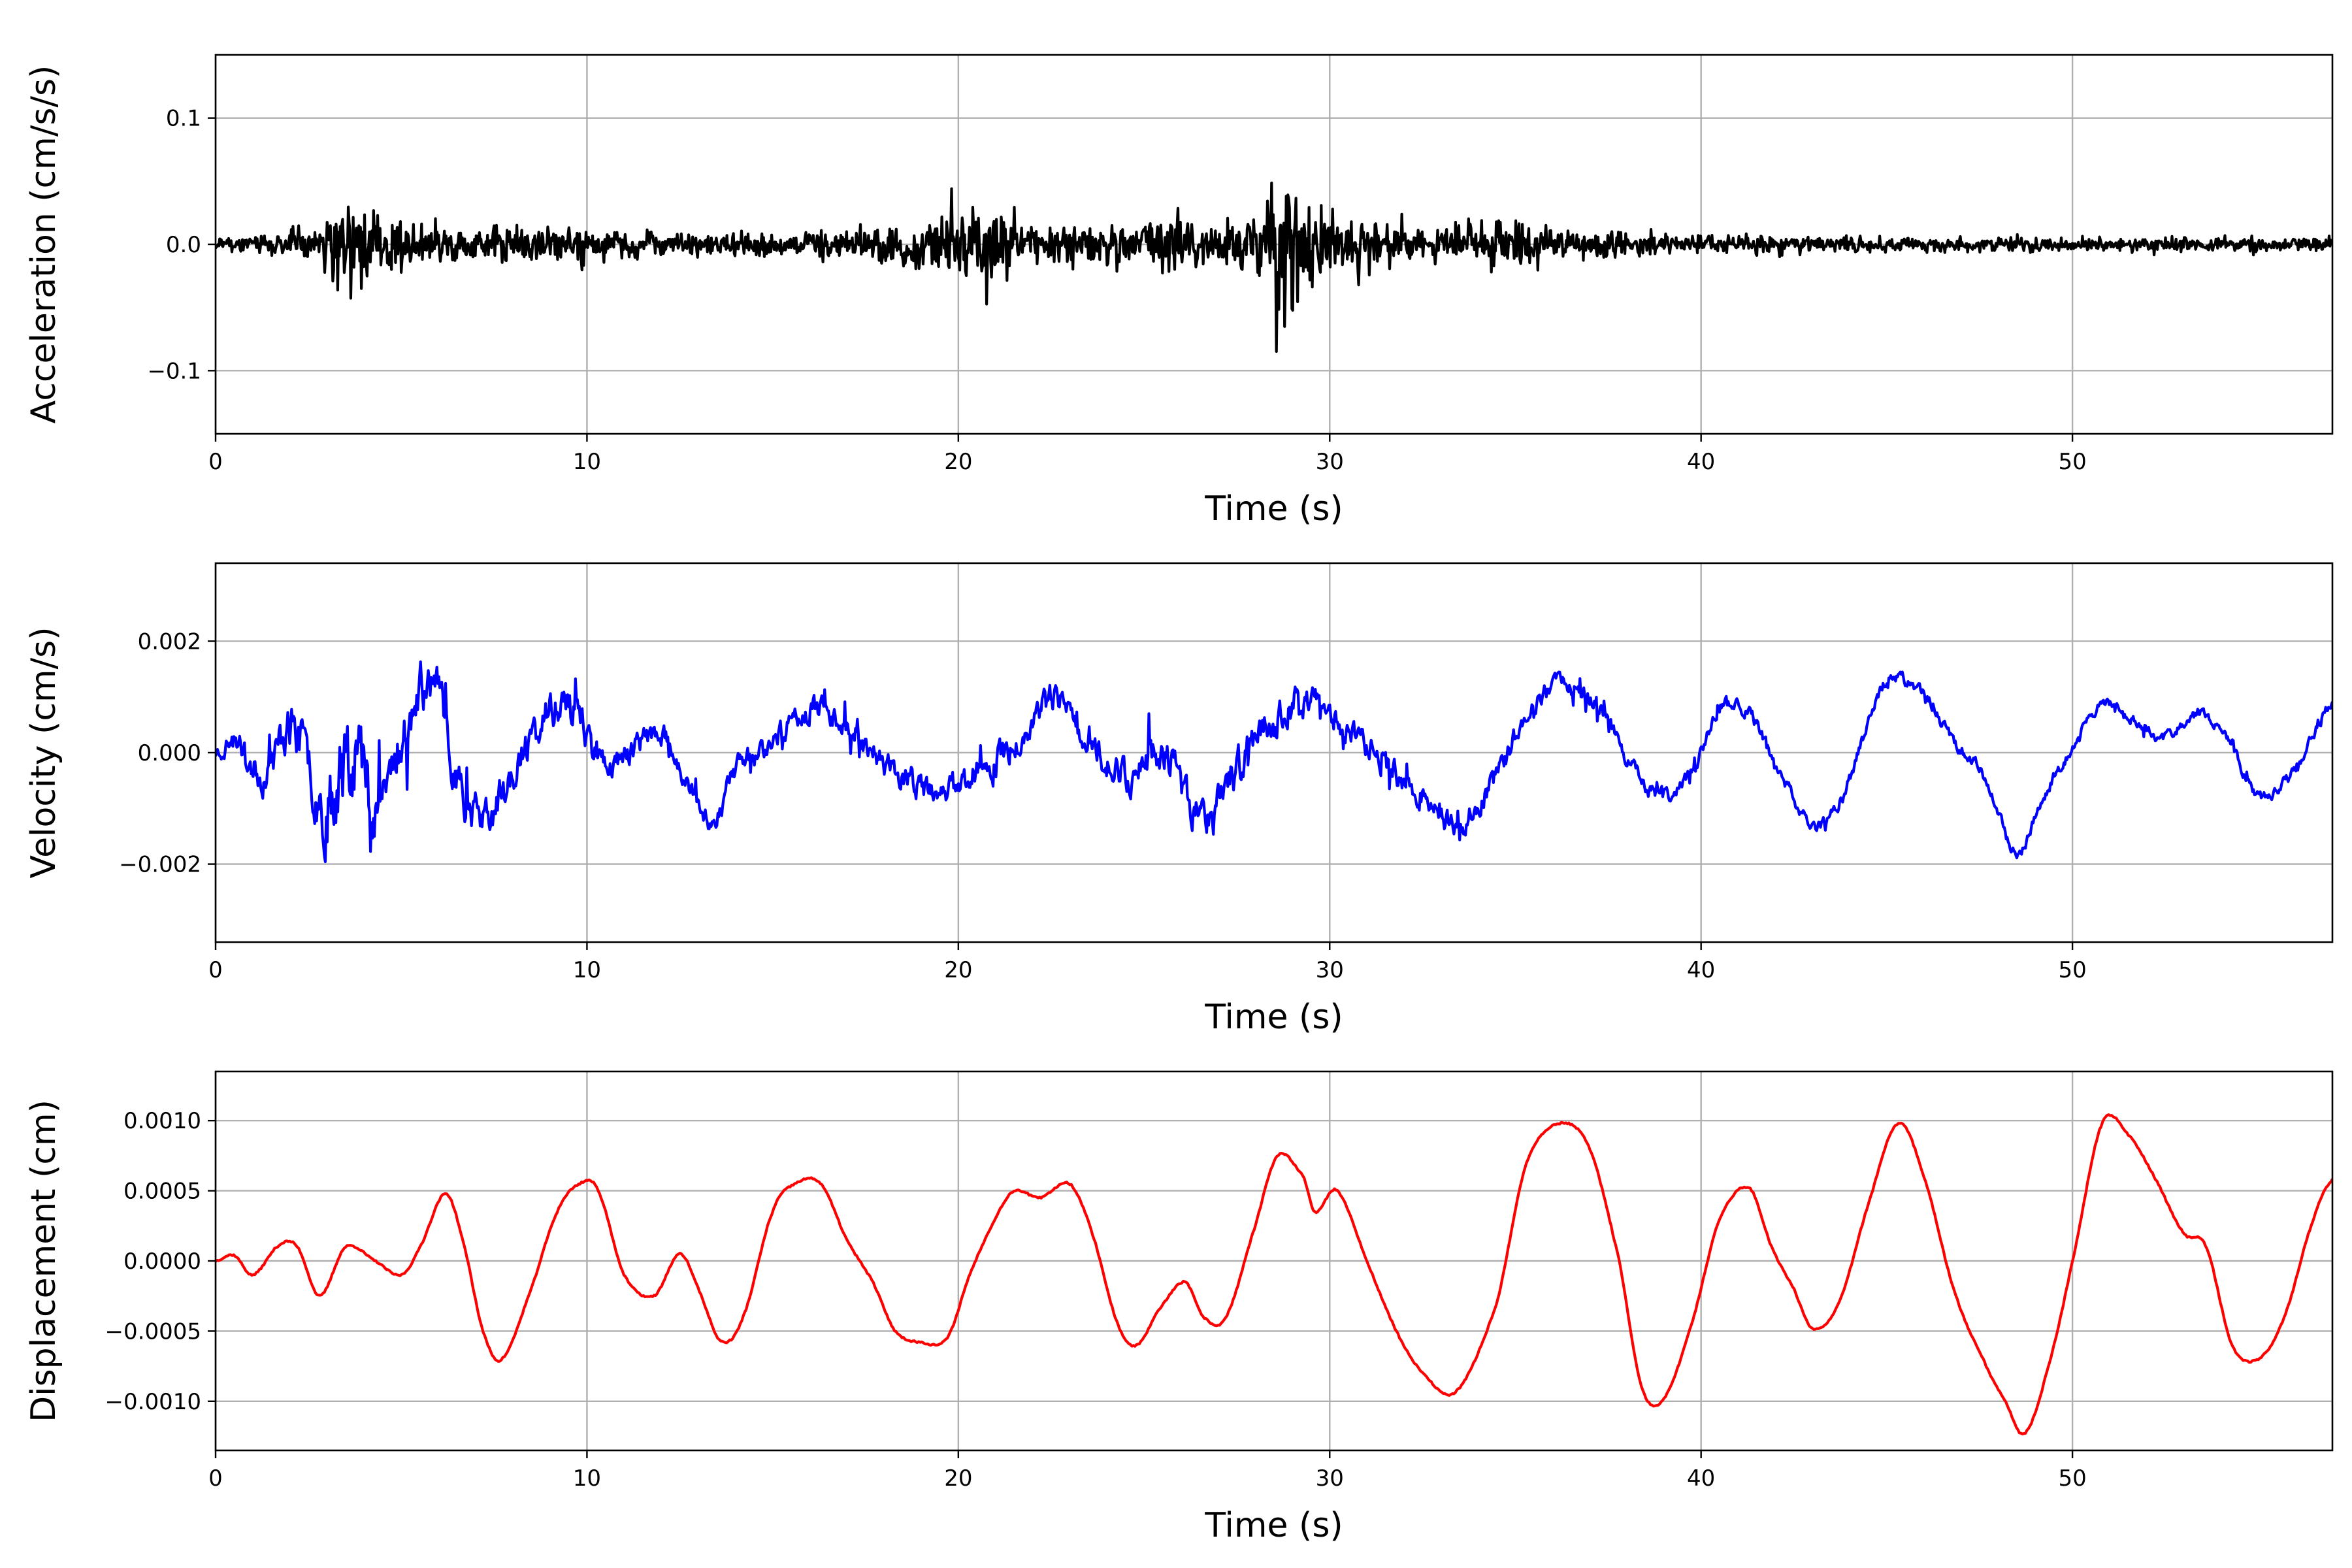 The width and height of the screenshot is (2352, 1568). I want to click on acceleration-series-line, so click(1274, 267).